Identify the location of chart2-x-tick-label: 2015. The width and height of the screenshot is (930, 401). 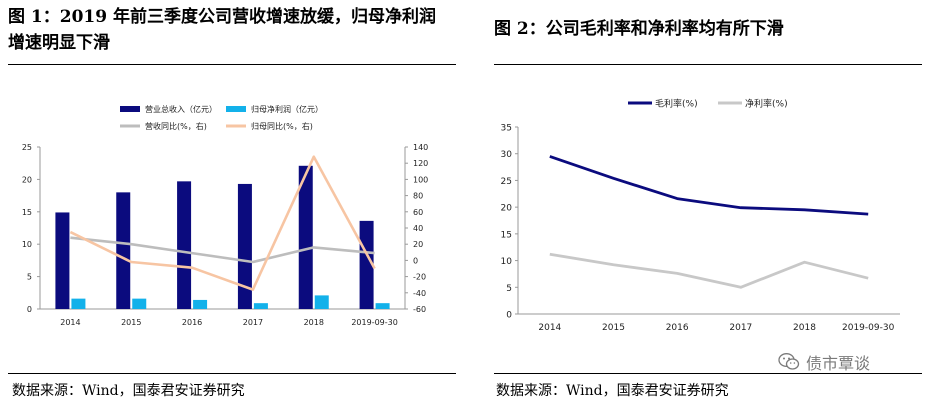
(613, 328).